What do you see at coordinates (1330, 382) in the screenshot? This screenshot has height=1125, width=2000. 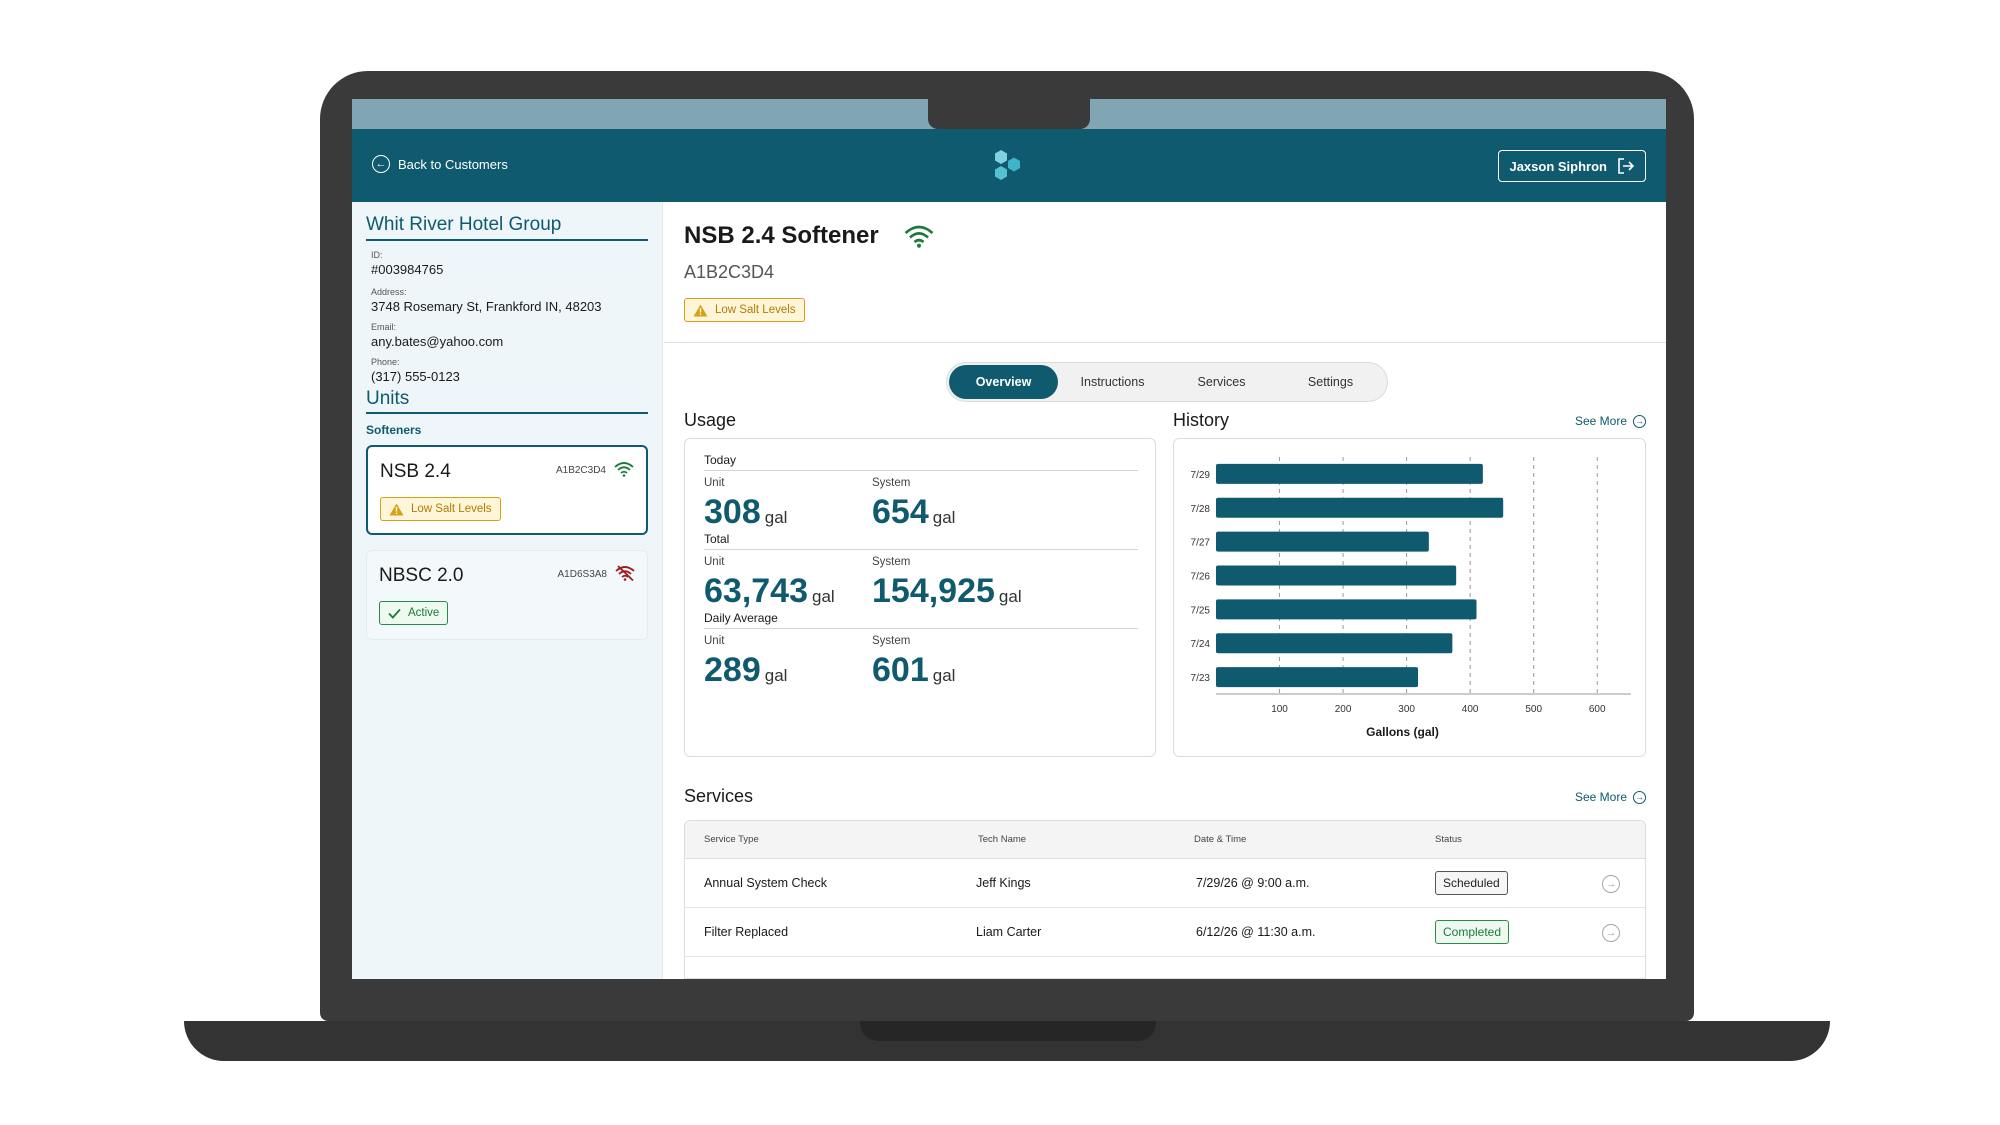 I see `tab-settings: Settings` at bounding box center [1330, 382].